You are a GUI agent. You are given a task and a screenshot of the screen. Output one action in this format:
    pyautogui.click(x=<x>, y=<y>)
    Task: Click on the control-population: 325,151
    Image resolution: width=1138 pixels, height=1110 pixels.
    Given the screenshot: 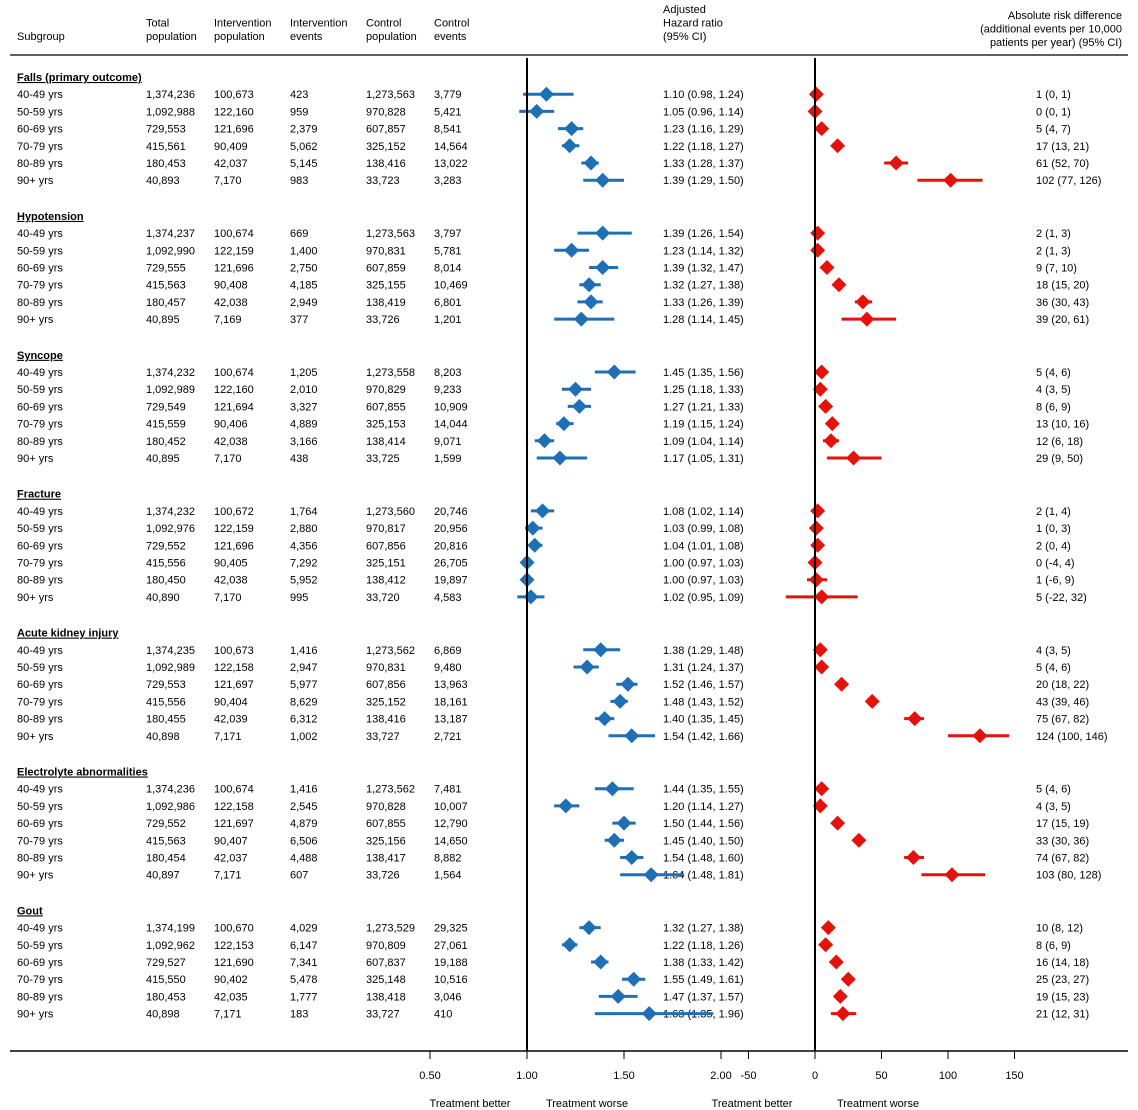 What is the action you would take?
    pyautogui.click(x=386, y=564)
    